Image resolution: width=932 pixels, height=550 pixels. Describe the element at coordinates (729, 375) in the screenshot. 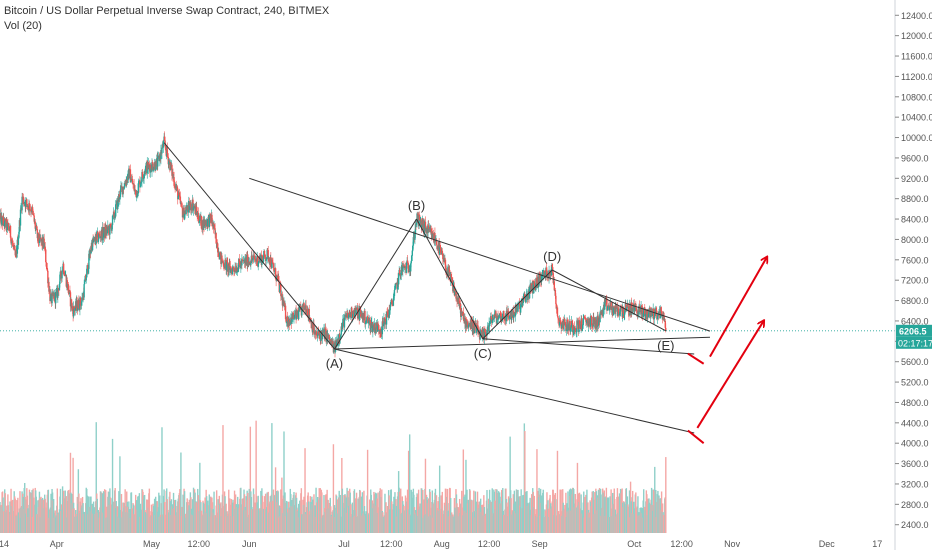

I see `up-arrow-lower` at that location.